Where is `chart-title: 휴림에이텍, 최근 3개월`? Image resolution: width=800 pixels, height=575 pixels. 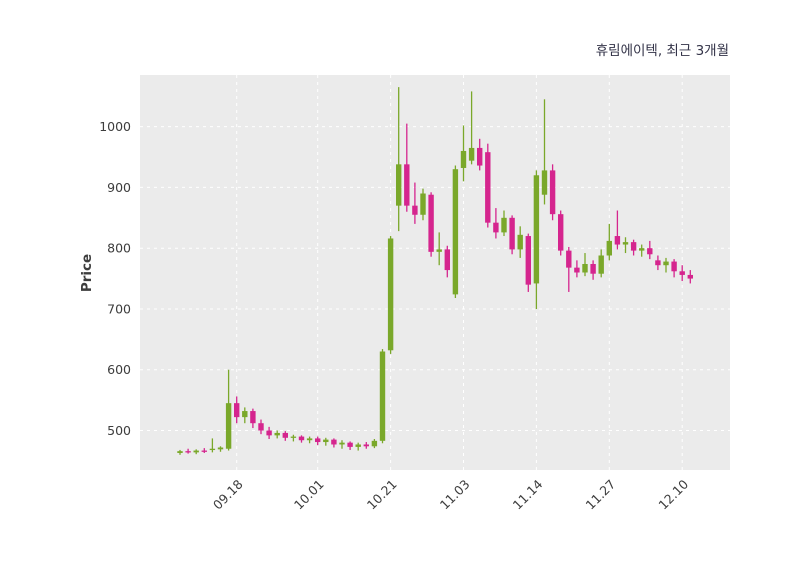 chart-title: 휴림에이텍, 최근 3개월 is located at coordinates (662, 51).